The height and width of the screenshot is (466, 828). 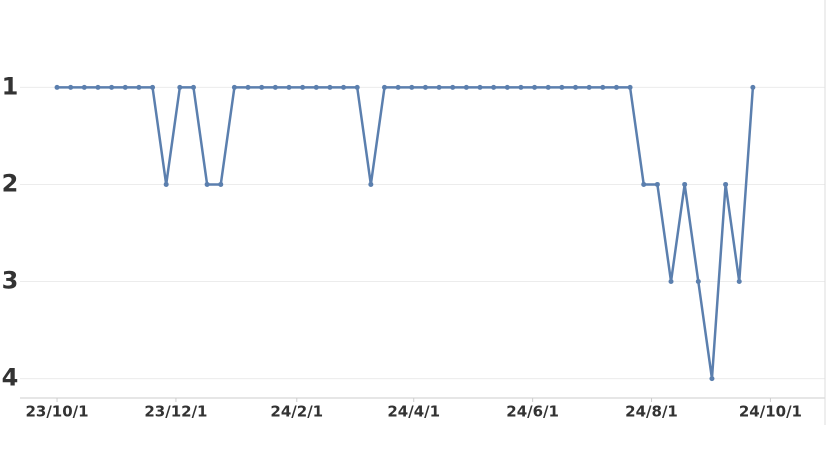 I want to click on y-tick-label: 1, so click(x=10, y=86).